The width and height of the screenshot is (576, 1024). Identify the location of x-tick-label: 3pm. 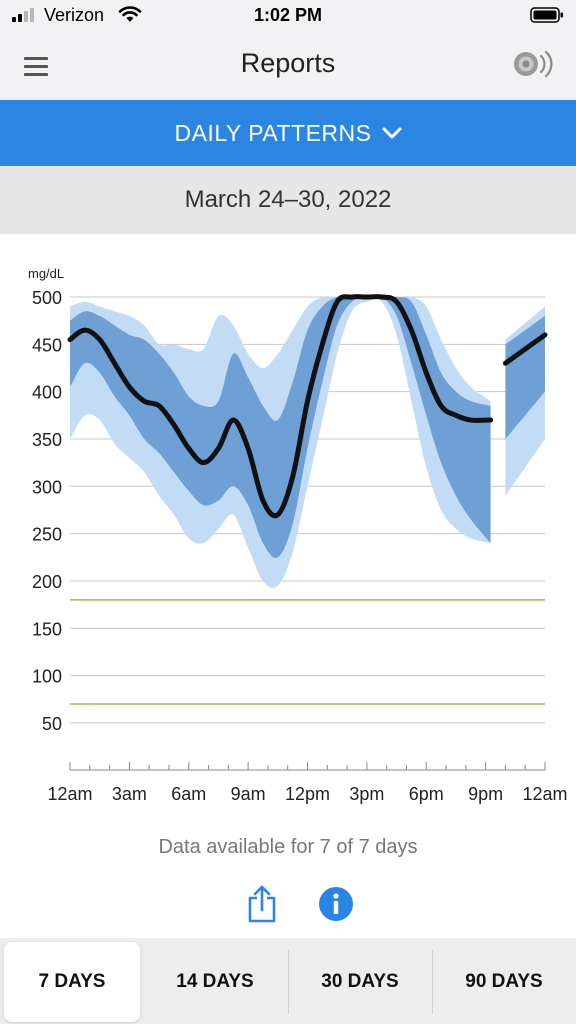
(366, 794).